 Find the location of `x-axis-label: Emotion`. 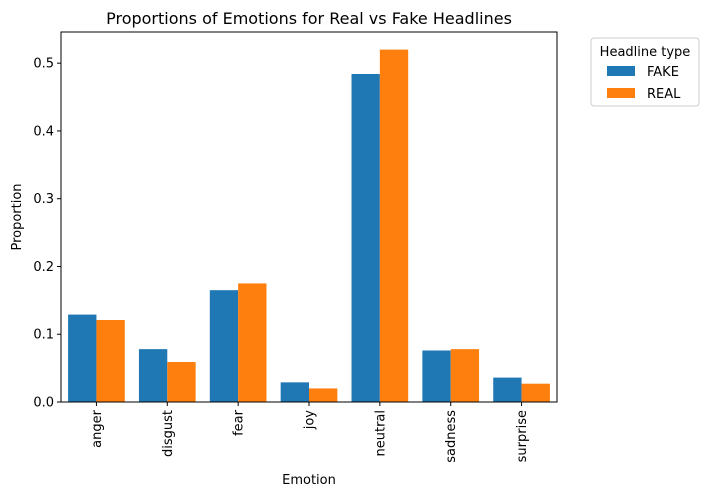

x-axis-label: Emotion is located at coordinates (309, 480).